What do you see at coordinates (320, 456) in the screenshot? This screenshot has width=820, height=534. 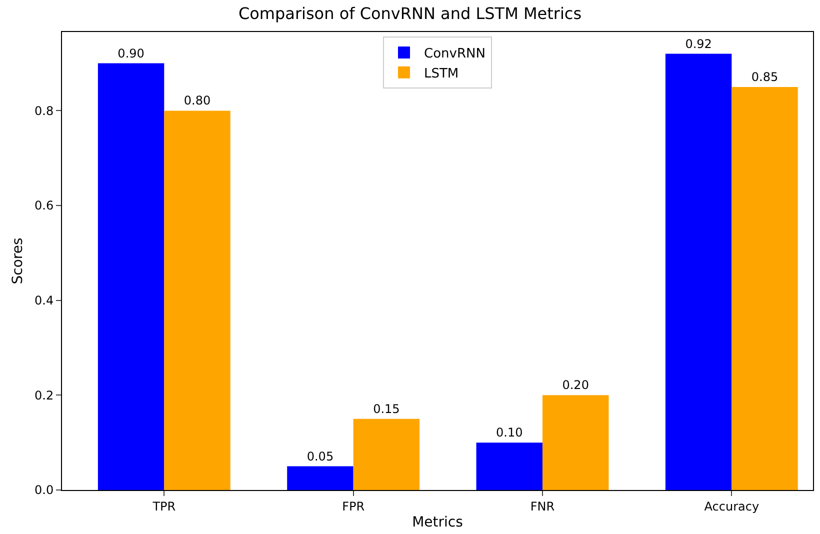 I see `data-label: 0.05` at bounding box center [320, 456].